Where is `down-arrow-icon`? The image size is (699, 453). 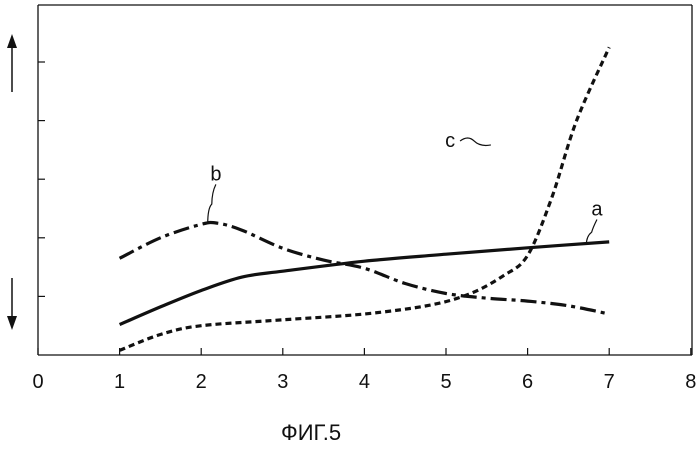 down-arrow-icon is located at coordinates (12, 304).